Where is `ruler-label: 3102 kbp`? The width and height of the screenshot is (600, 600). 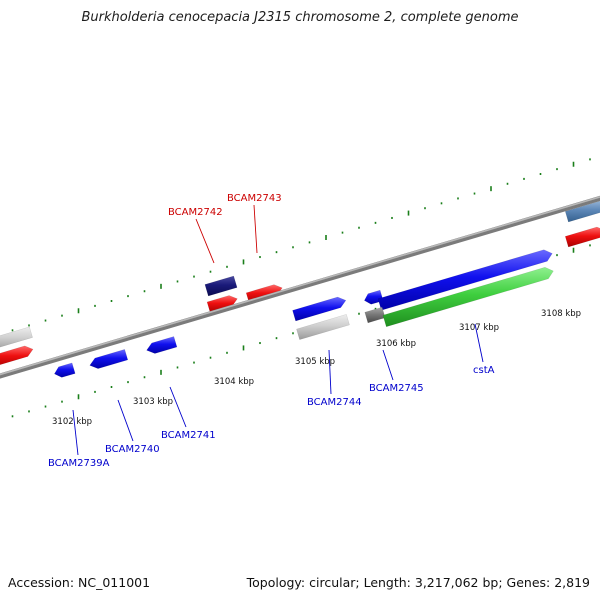 ruler-label: 3102 kbp is located at coordinates (72, 422).